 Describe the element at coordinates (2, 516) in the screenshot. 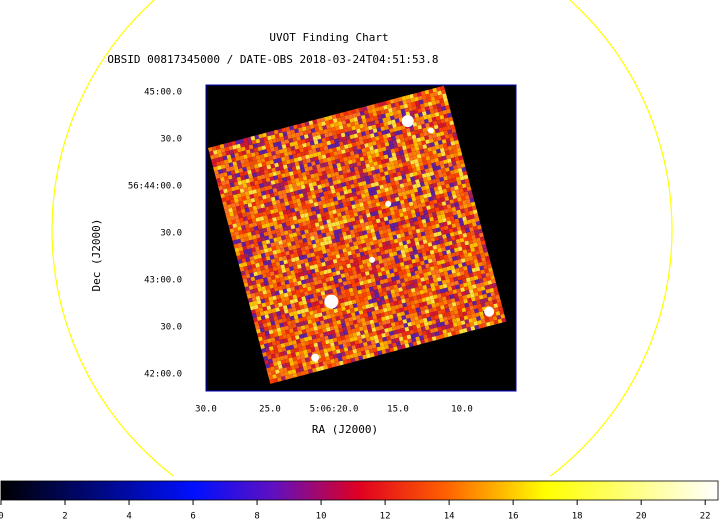

I see `colorbar-tick-label: 0` at that location.